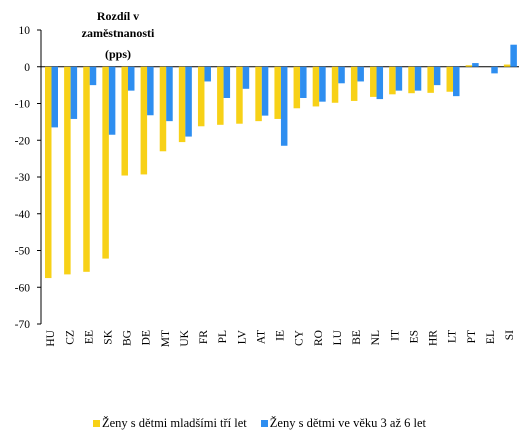 The width and height of the screenshot is (519, 438). What do you see at coordinates (434, 338) in the screenshot?
I see `x-tick-label: HR` at bounding box center [434, 338].